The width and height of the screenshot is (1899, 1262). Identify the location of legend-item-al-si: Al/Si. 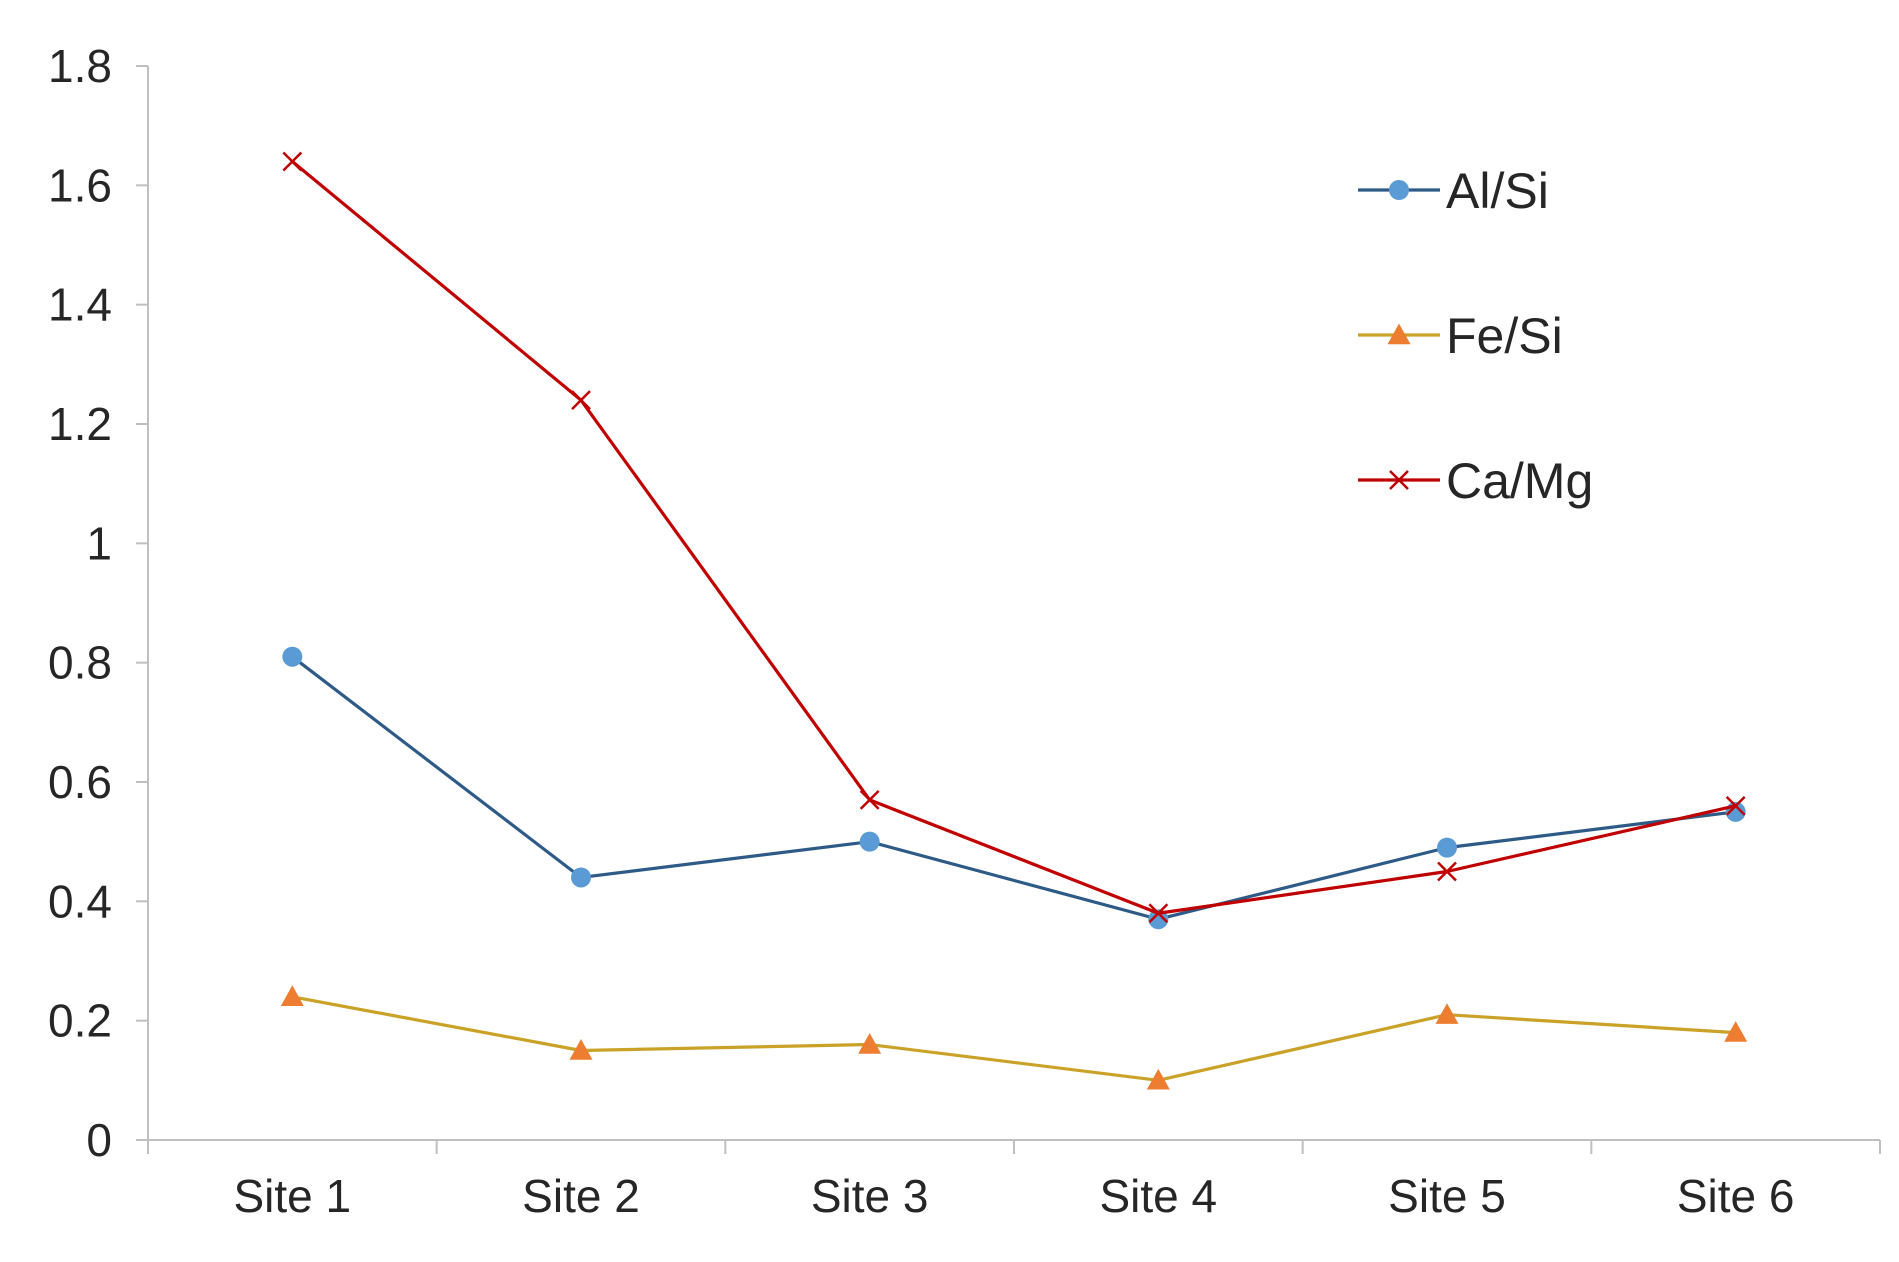
(1453, 191).